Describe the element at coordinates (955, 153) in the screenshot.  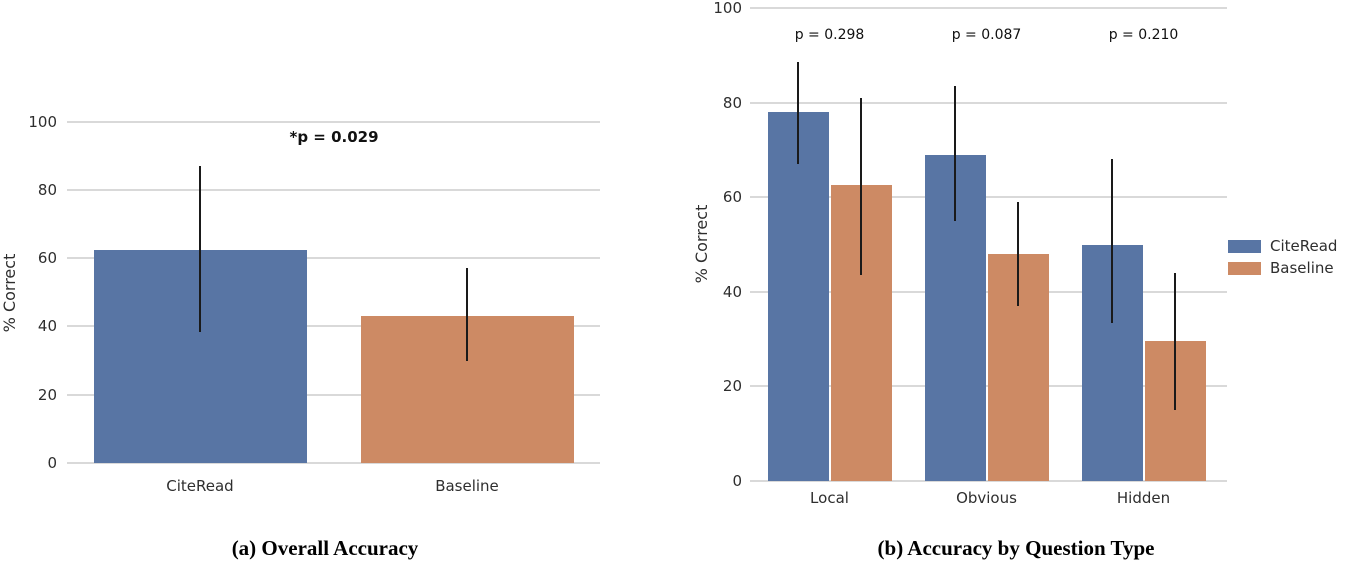
I see `error-bar-citeread-obvious` at that location.